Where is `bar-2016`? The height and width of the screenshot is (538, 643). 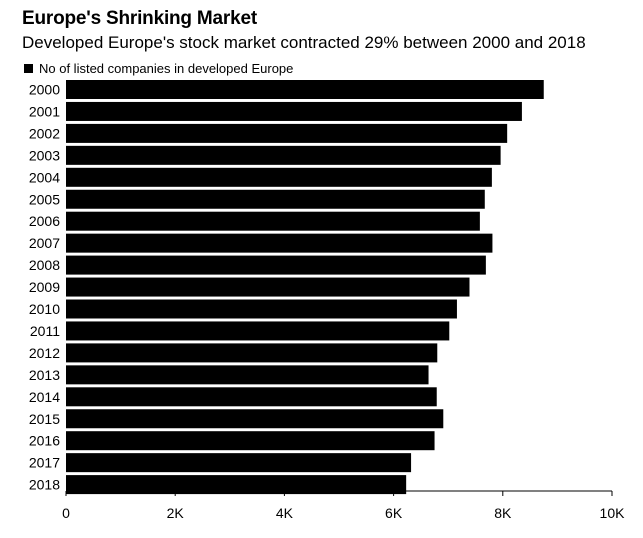
bar-2016 is located at coordinates (250, 441).